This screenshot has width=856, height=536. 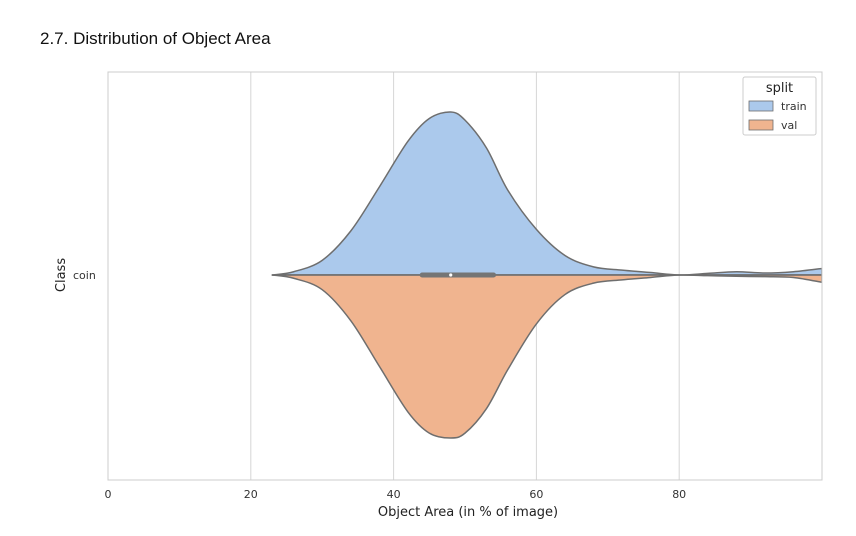 I want to click on y-axis-label: Class, so click(x=61, y=275).